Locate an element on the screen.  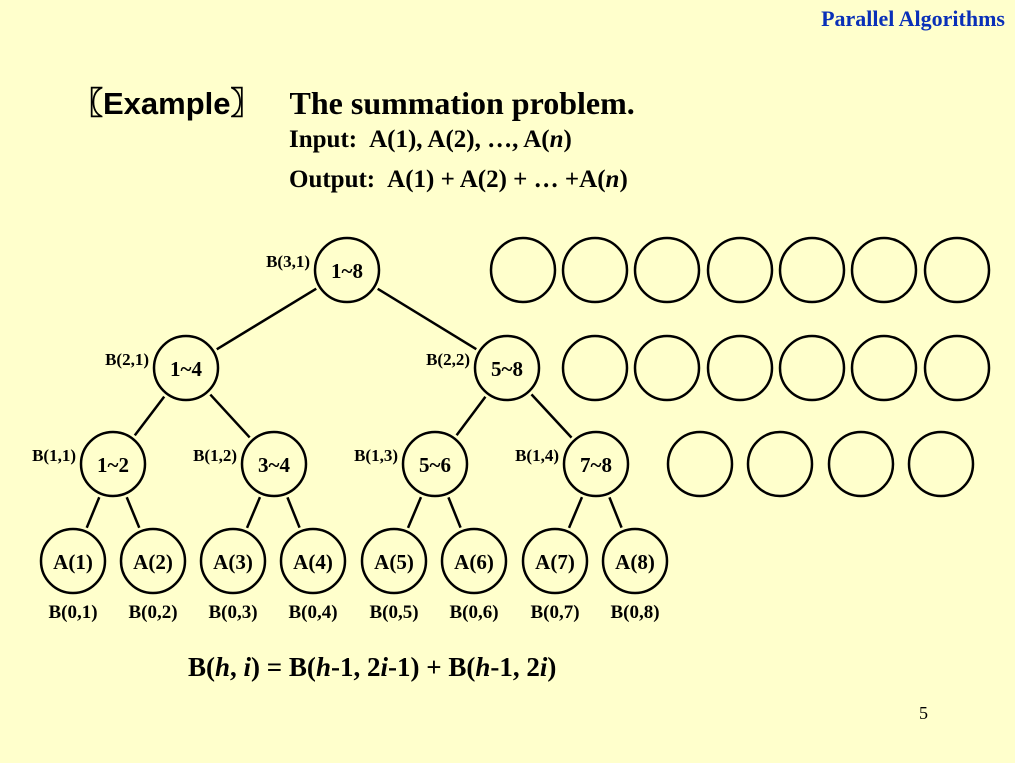
tree-node-label: A(8) is located at coordinates (635, 562).